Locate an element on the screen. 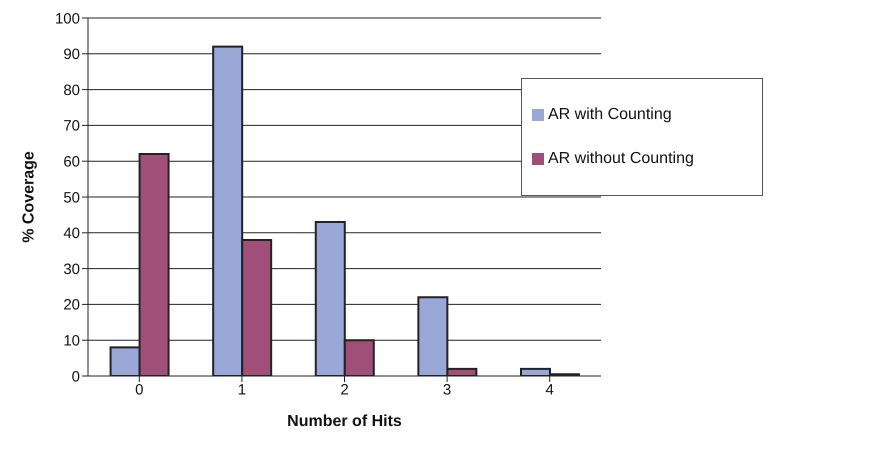 The height and width of the screenshot is (454, 881). x-tick-label: 0 is located at coordinates (139, 390).